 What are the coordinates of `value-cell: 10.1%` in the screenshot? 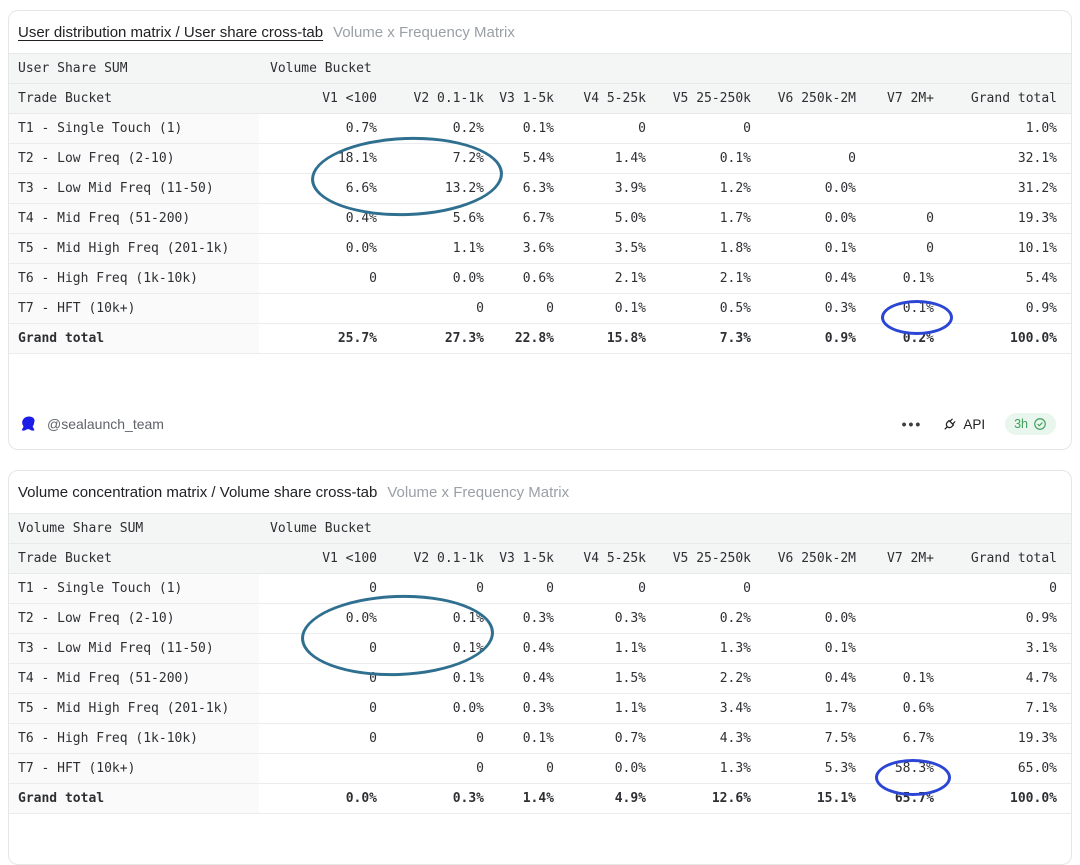 It's located at (1009, 248).